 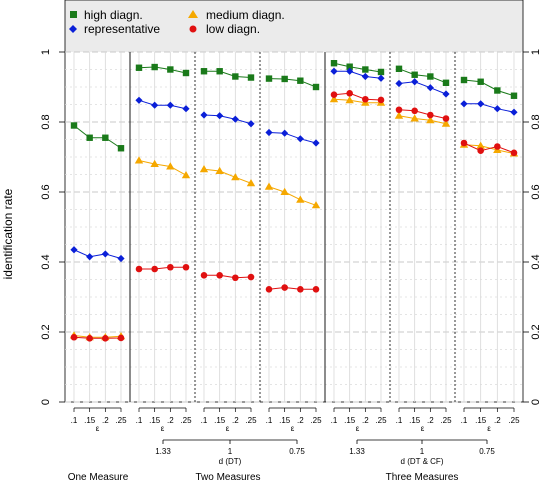 What do you see at coordinates (536, 261) in the screenshot?
I see `y-tick-label-right: 0.4` at bounding box center [536, 261].